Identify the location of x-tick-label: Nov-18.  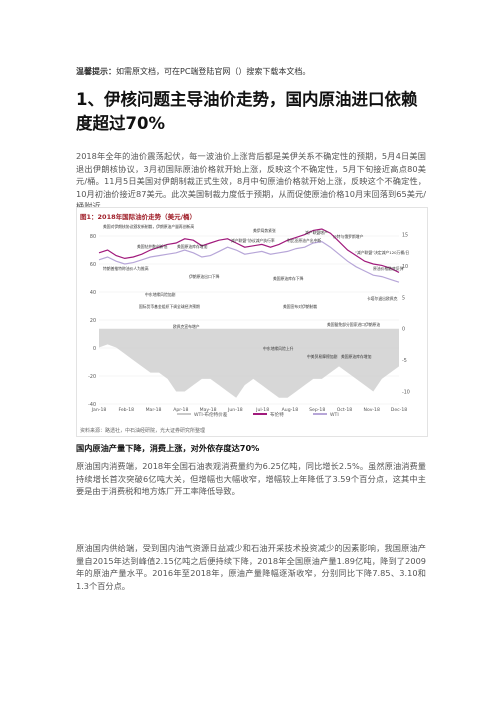
(372, 410).